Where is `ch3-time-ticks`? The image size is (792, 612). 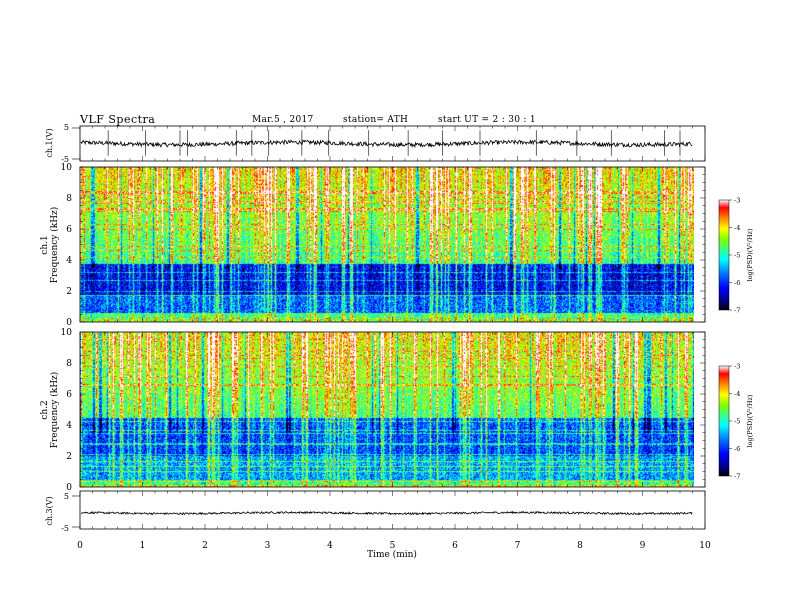 ch3-time-ticks is located at coordinates (392, 510).